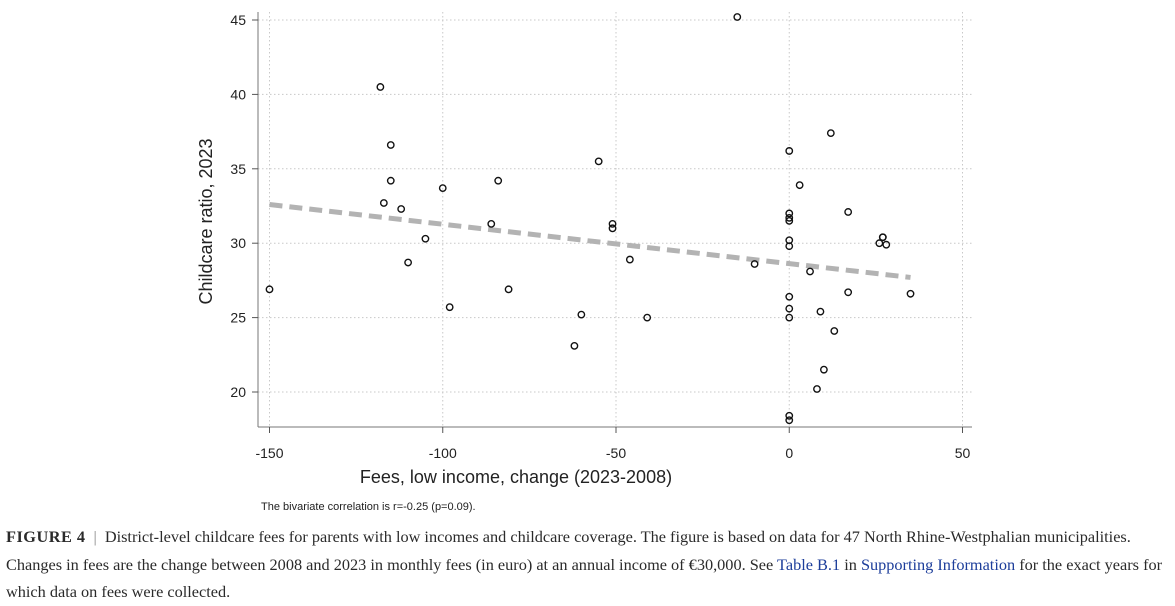 The height and width of the screenshot is (606, 1175). I want to click on y-tick-label: 40, so click(238, 94).